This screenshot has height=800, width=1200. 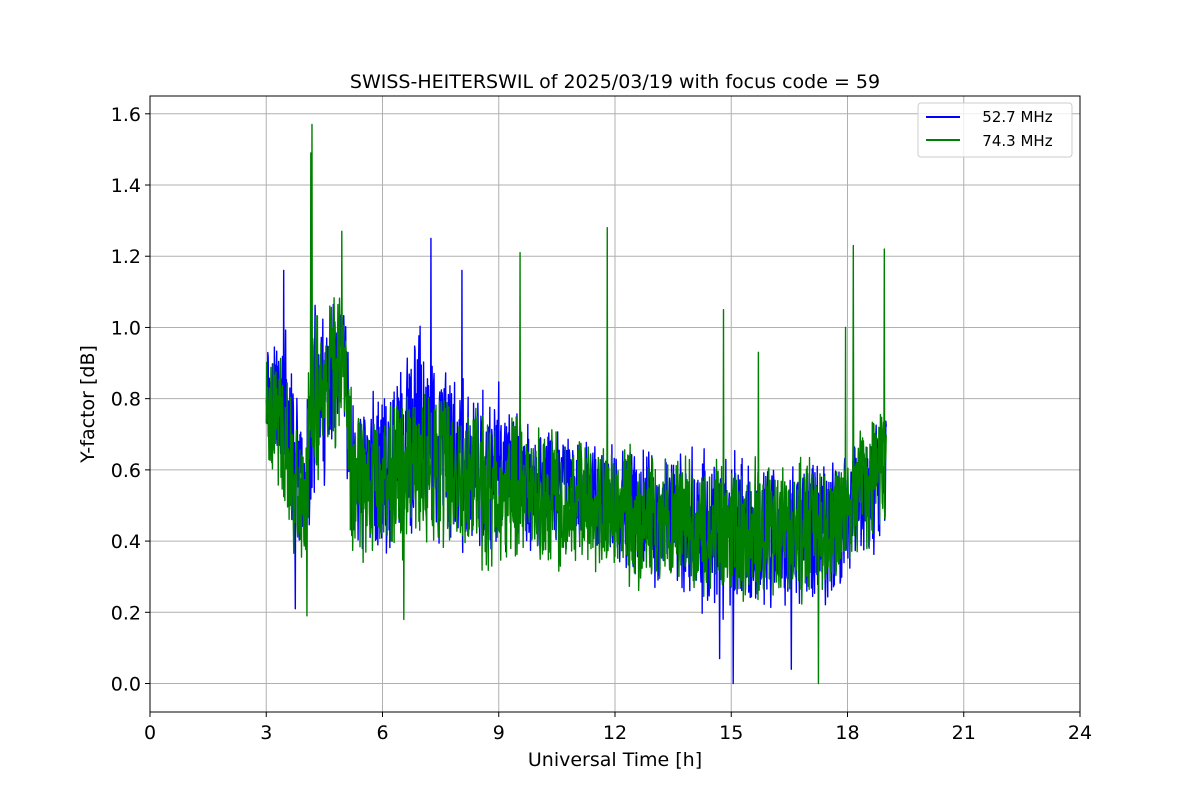 I want to click on y-tick-label: 1.2, so click(x=126, y=257).